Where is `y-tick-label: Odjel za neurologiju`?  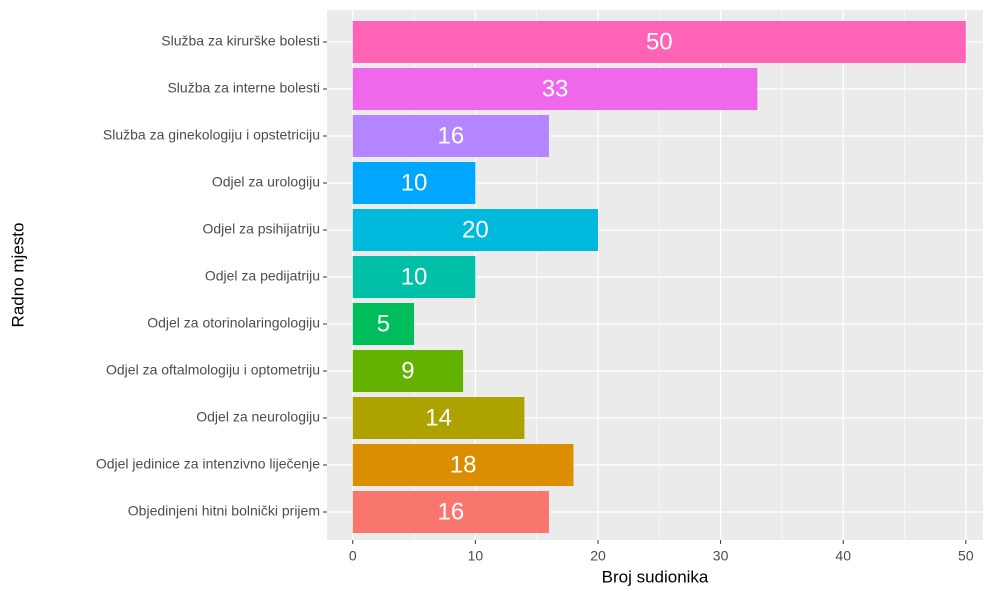 y-tick-label: Odjel za neurologiju is located at coordinates (258, 417).